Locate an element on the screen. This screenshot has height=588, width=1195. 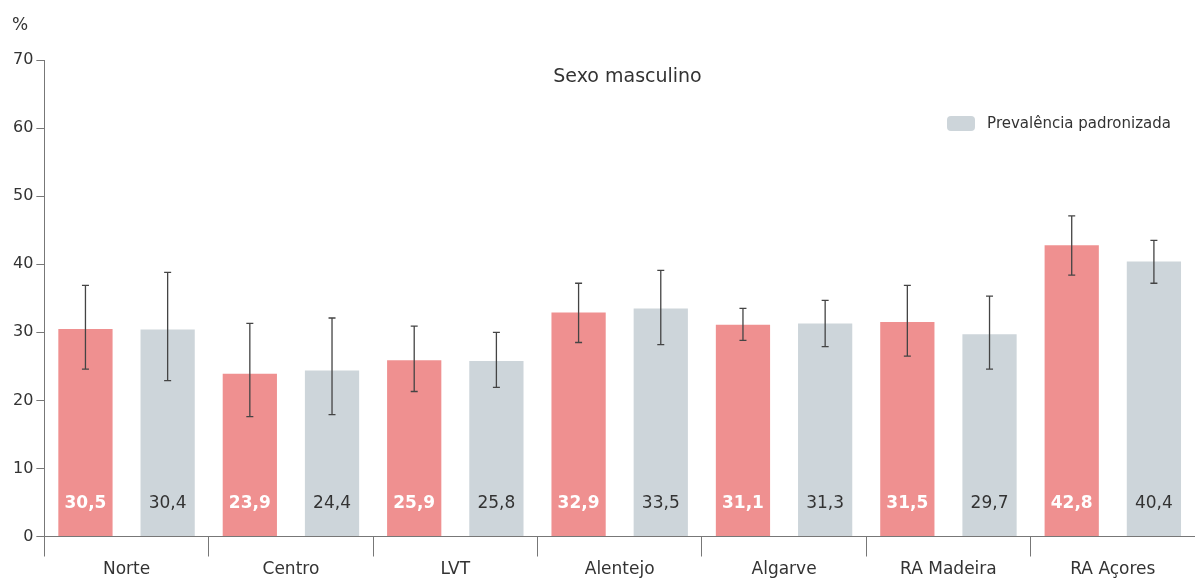
chart-title: Sexo masculino is located at coordinates (627, 75).